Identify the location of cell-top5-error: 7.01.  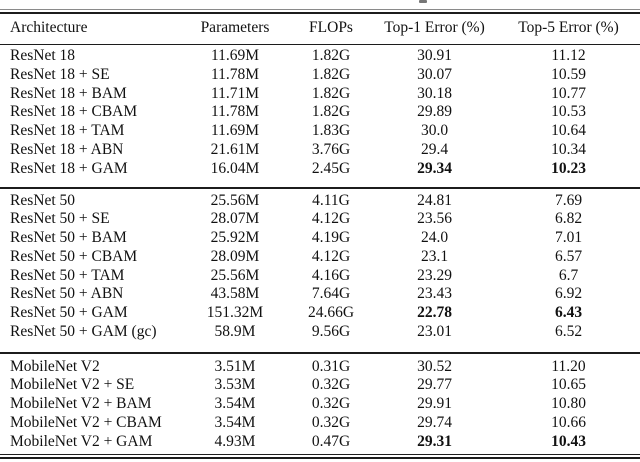
(568, 238).